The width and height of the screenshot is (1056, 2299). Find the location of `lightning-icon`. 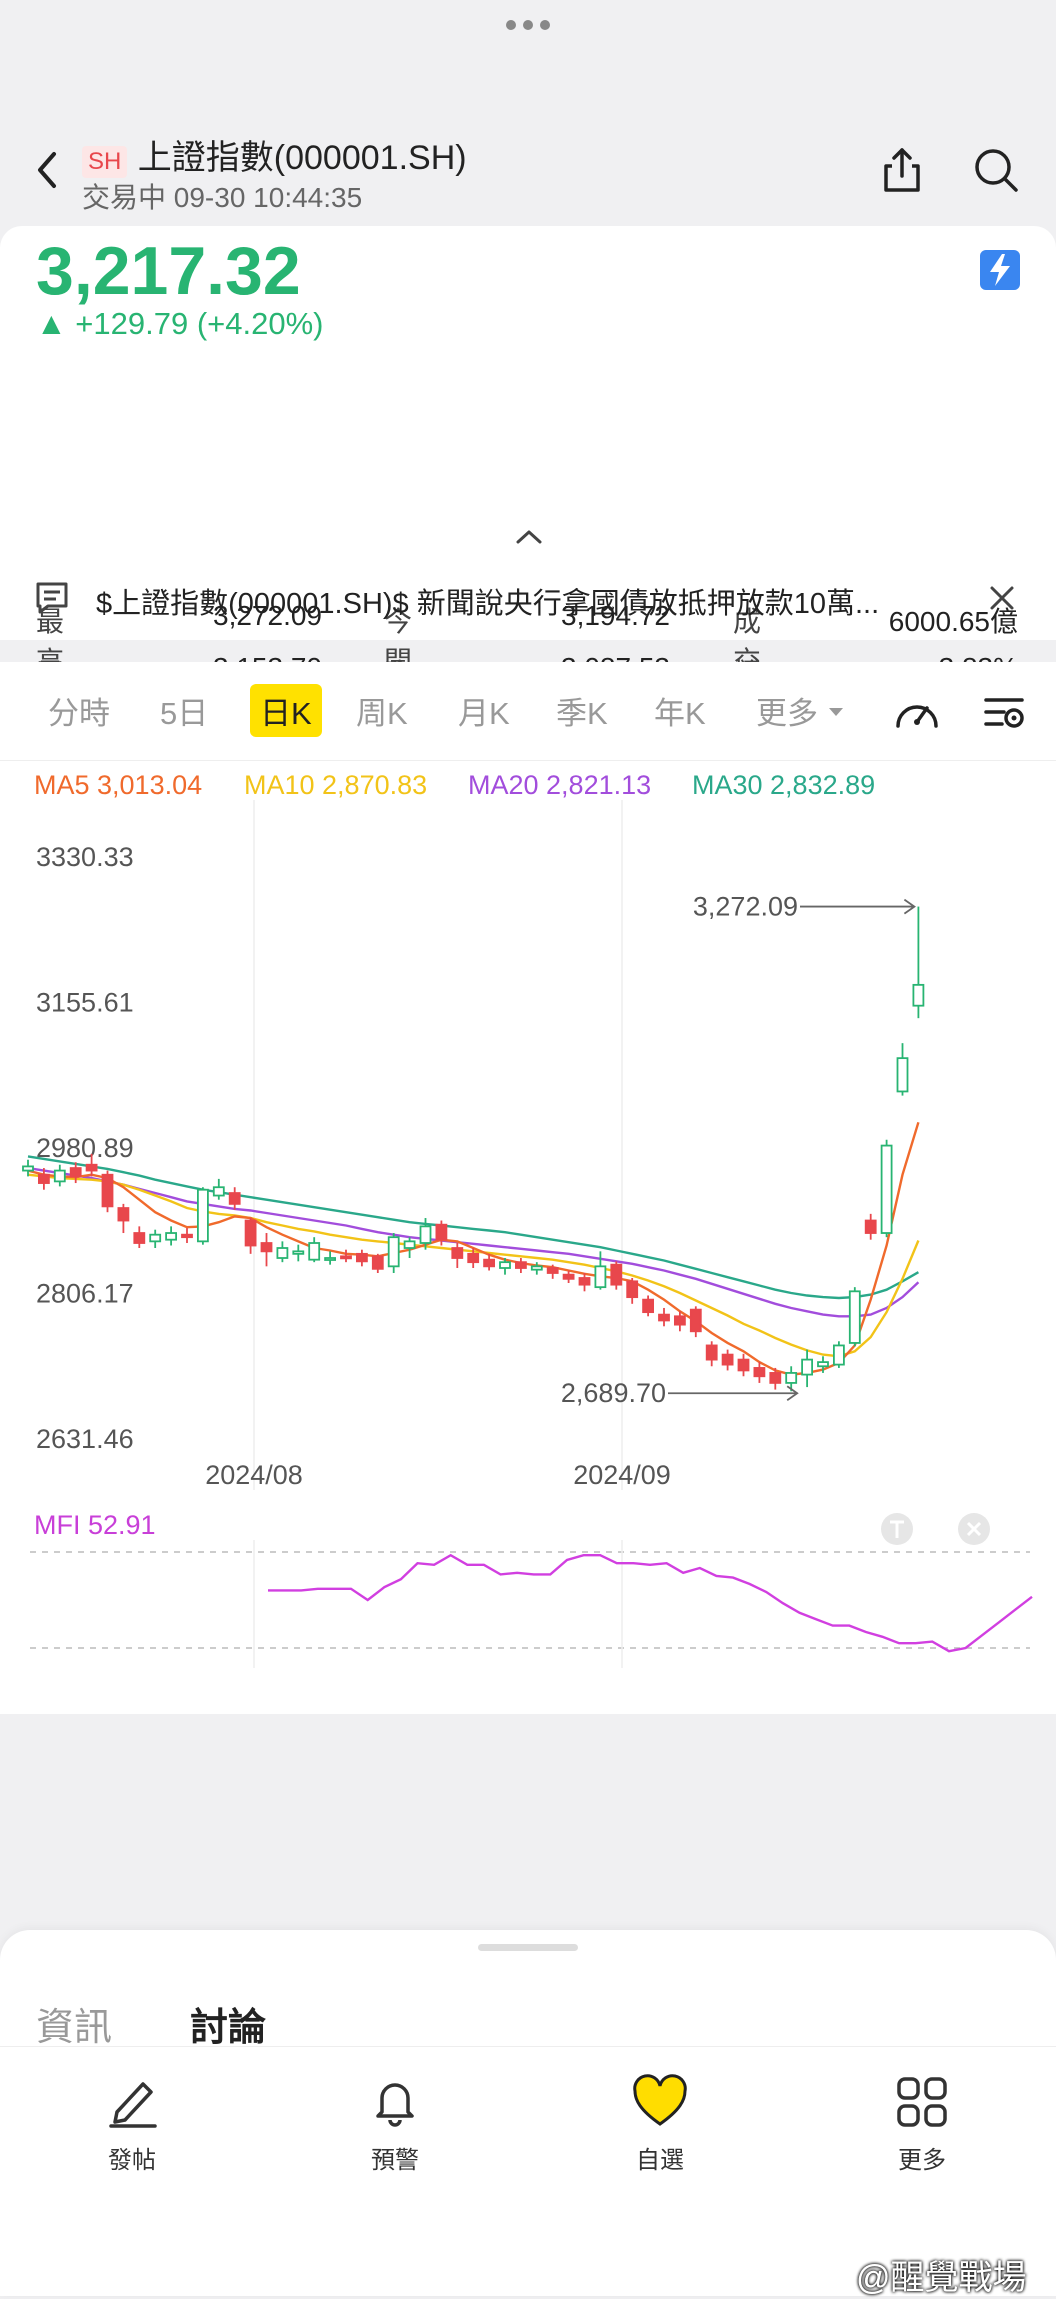

lightning-icon is located at coordinates (1000, 270).